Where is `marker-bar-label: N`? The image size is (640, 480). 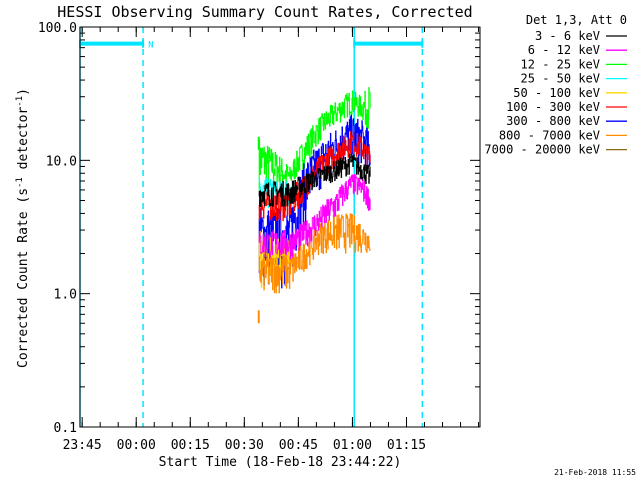 marker-bar-label: N is located at coordinates (150, 46).